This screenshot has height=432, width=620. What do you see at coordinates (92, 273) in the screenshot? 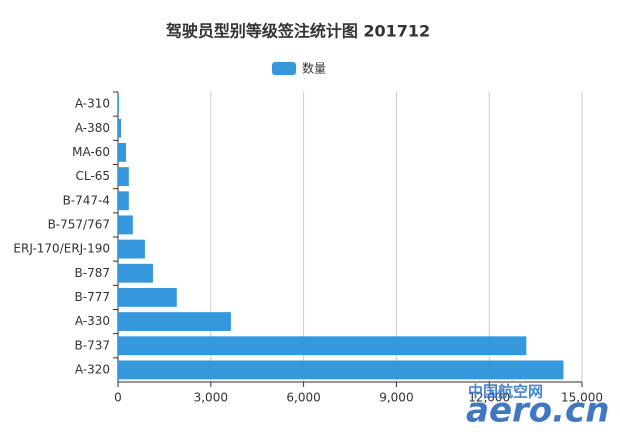
I see `y-tick-label: B-787` at bounding box center [92, 273].